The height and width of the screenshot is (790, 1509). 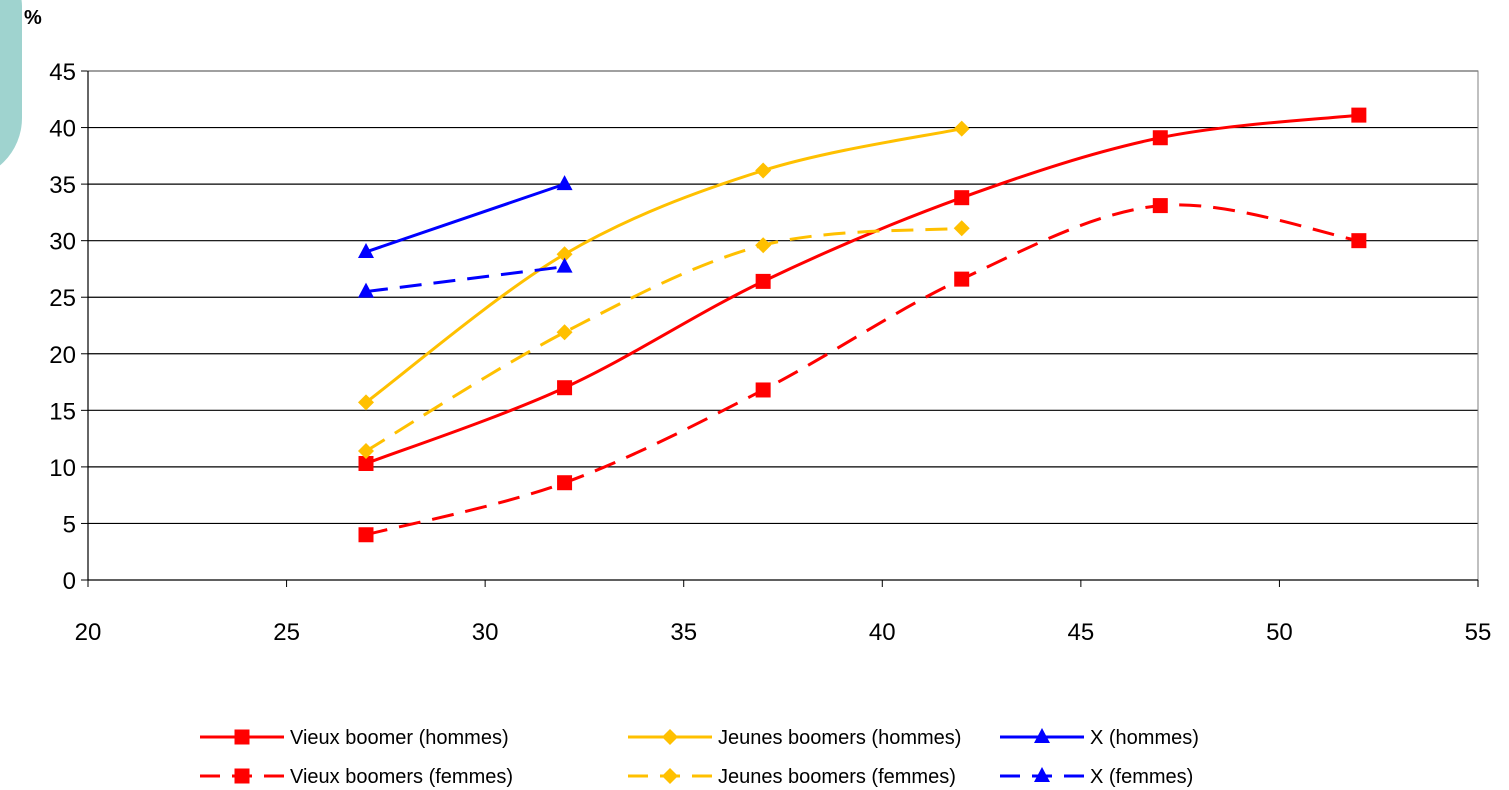 I want to click on x-tick-label: 25, so click(x=286, y=632).